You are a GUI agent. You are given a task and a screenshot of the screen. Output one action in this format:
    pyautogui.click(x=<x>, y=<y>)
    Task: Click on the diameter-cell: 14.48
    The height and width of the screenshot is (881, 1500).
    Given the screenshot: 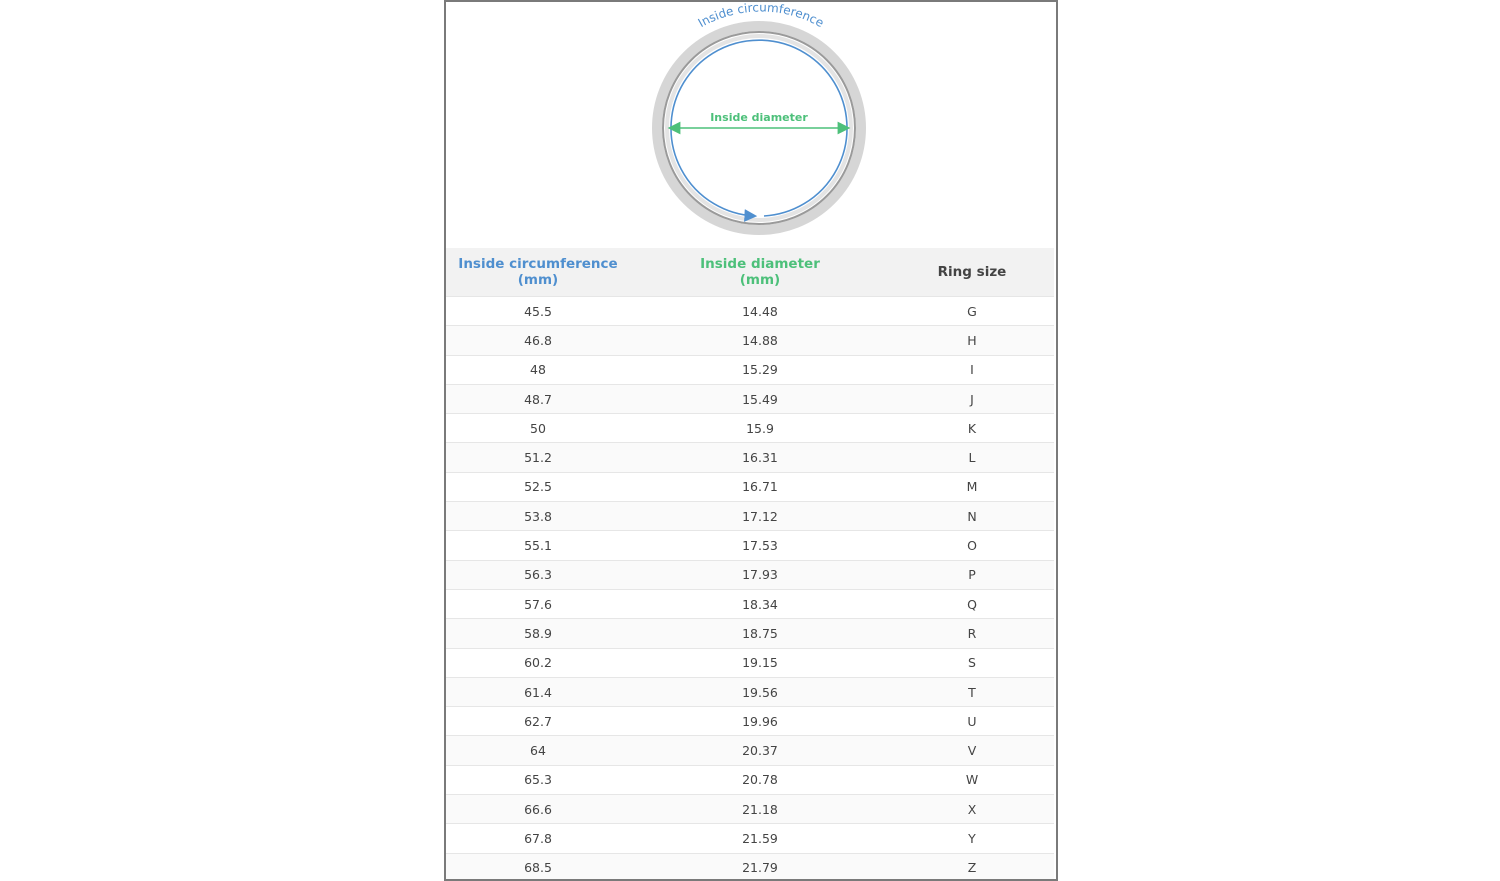 What is the action you would take?
    pyautogui.click(x=760, y=310)
    